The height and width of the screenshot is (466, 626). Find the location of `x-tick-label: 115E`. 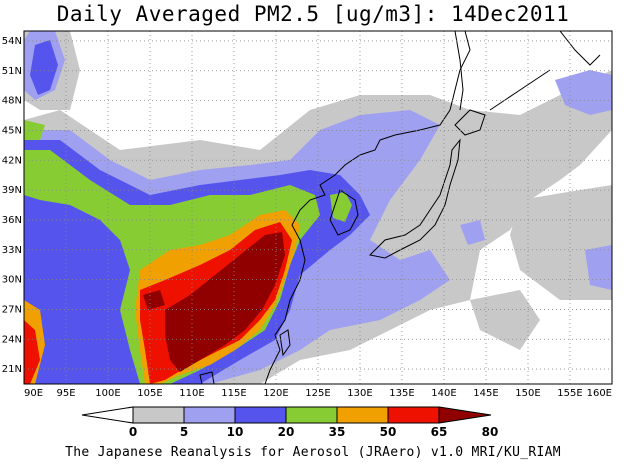

x-tick-label: 115E is located at coordinates (233, 393).